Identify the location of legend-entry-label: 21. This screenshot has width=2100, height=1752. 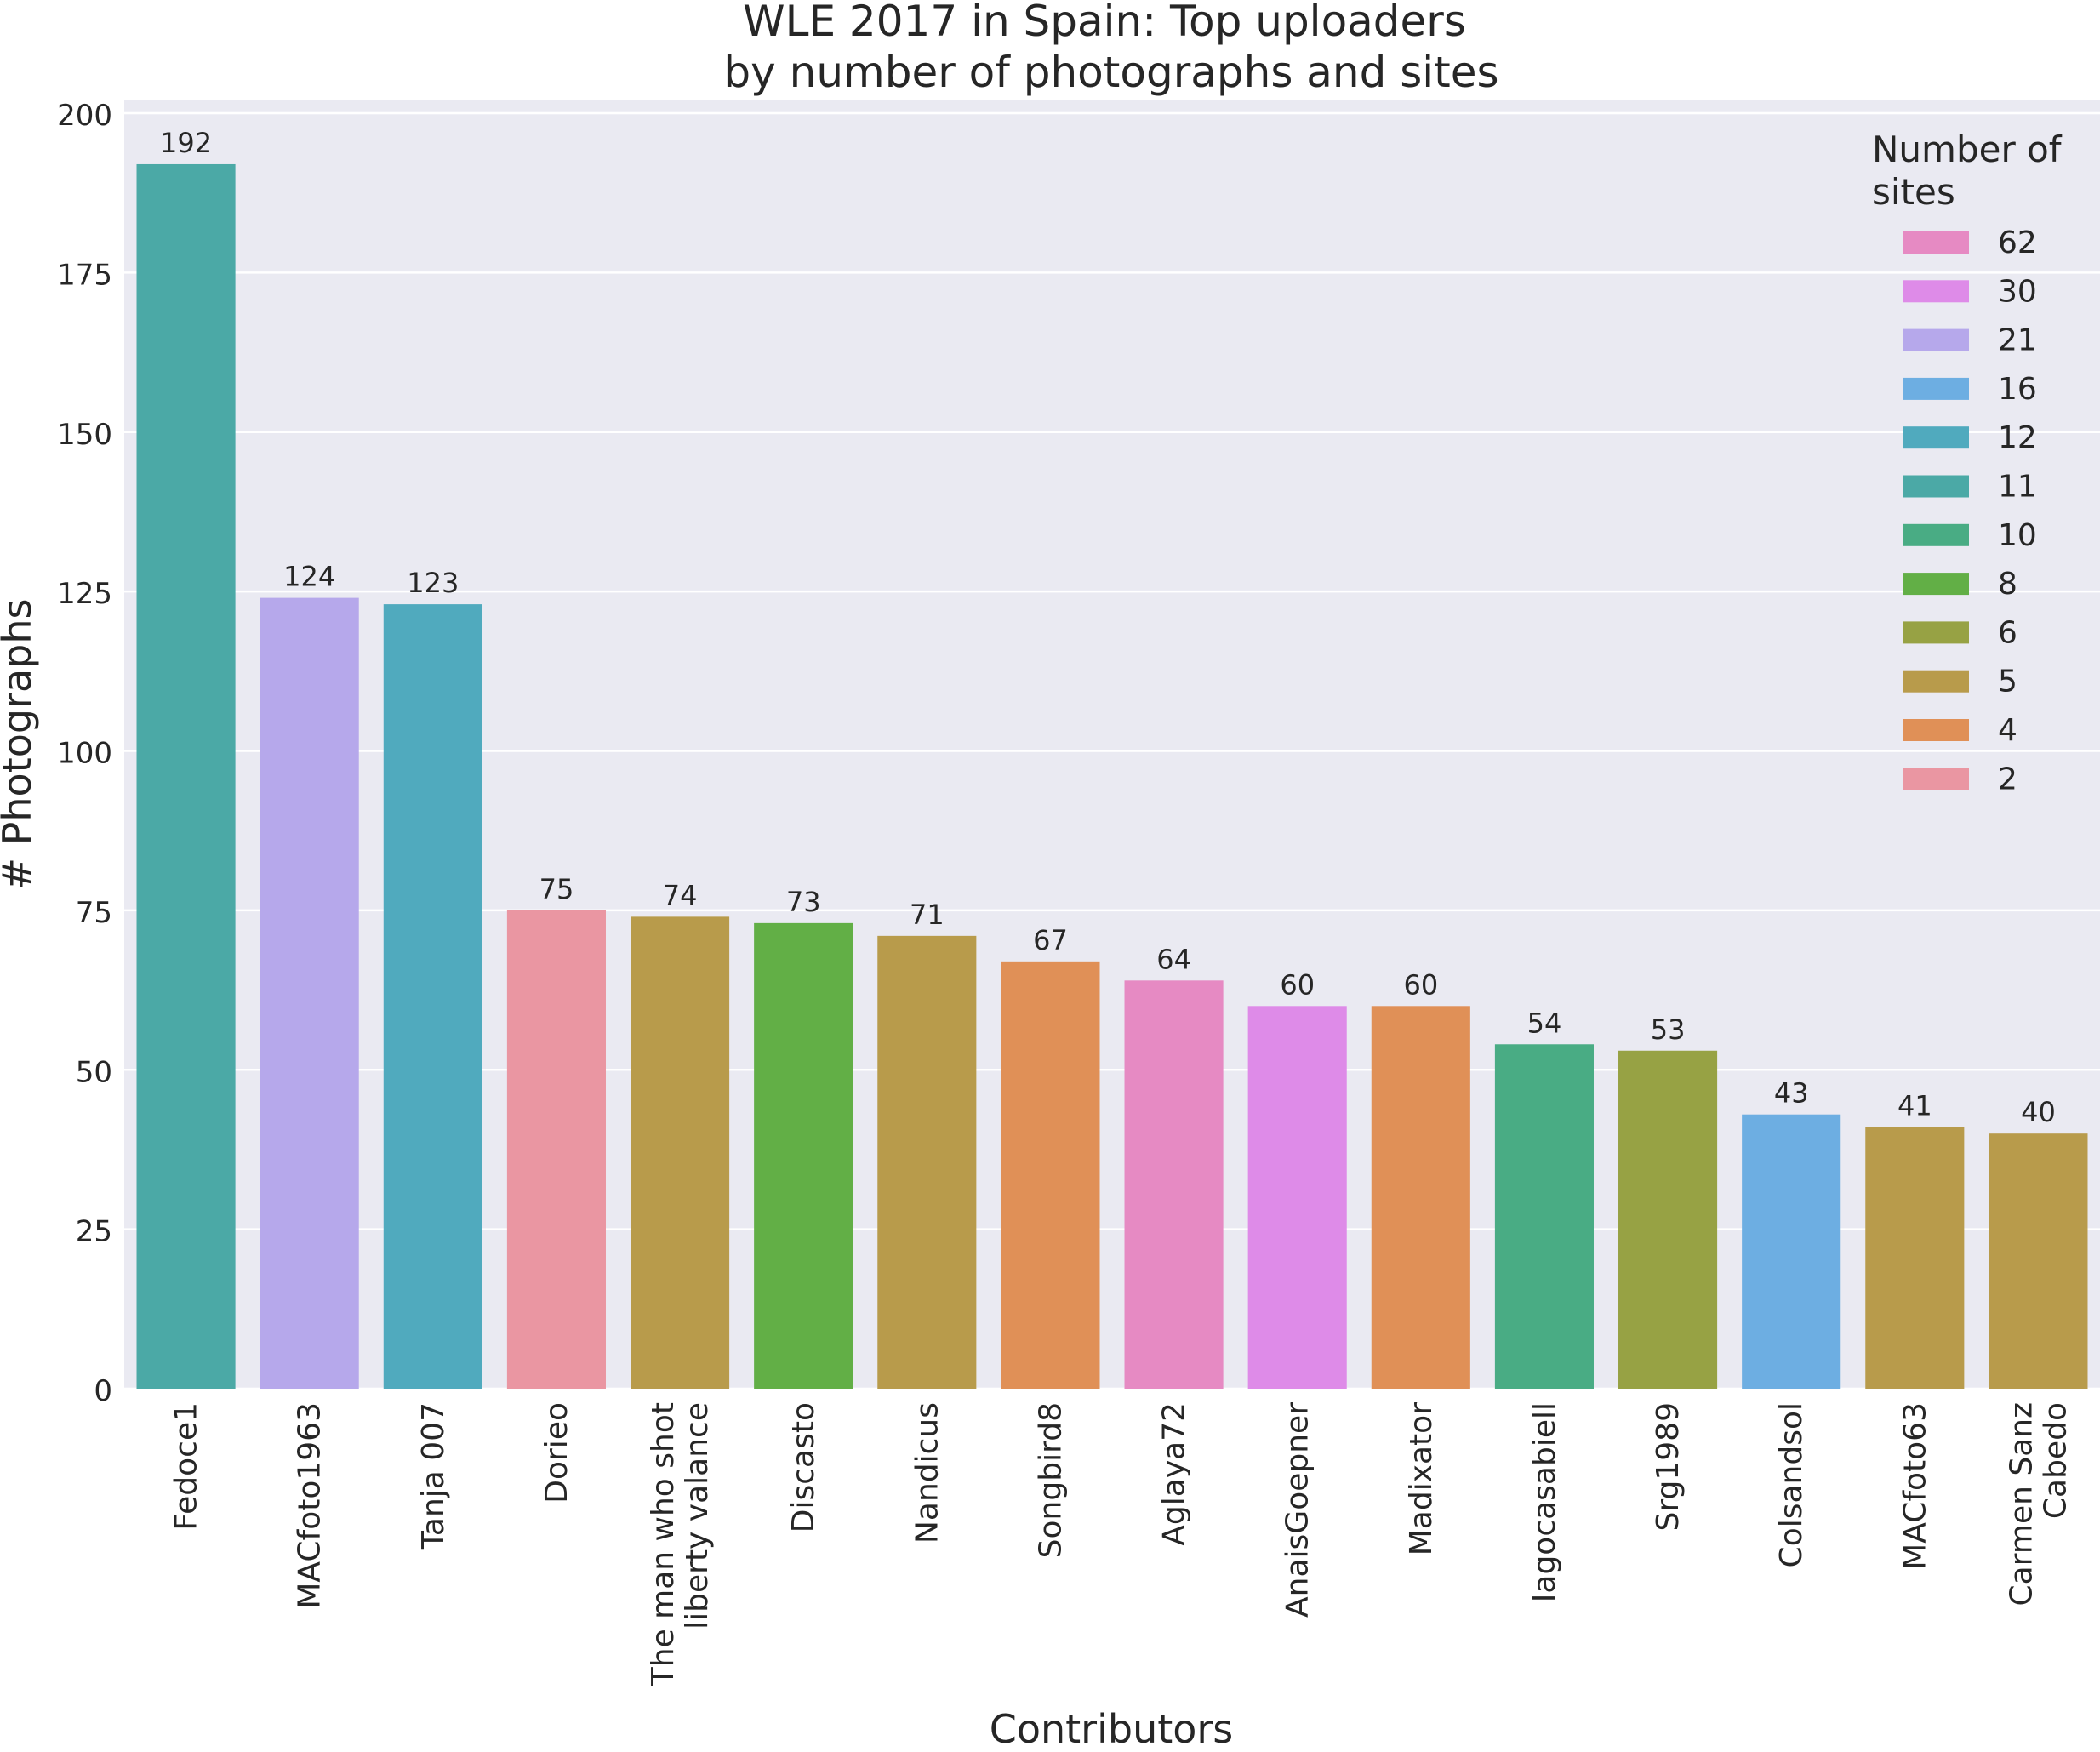
(2017, 340).